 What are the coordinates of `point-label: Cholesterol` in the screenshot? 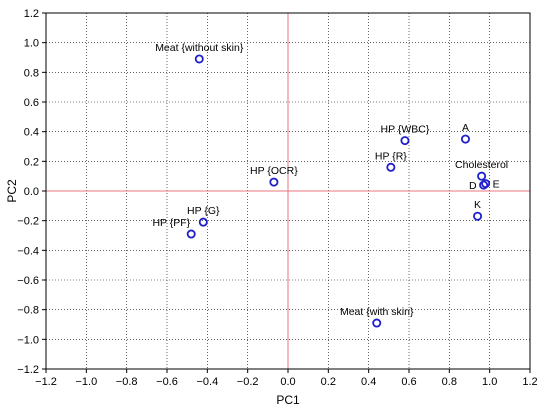 It's located at (481, 165).